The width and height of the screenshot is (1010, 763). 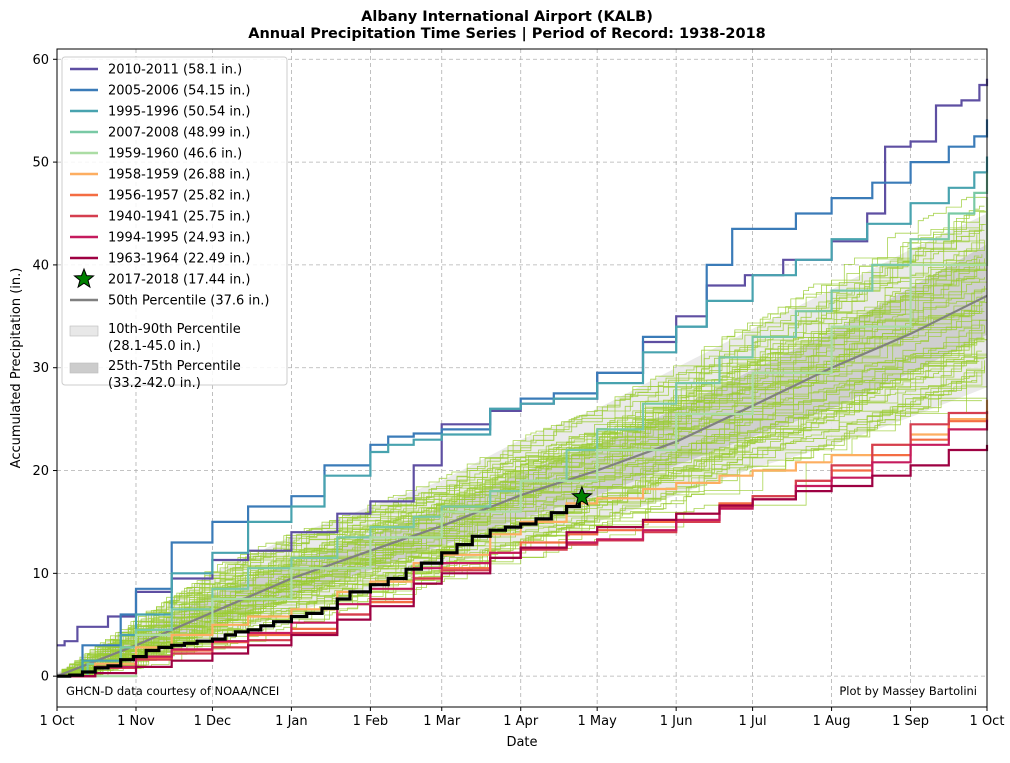 What do you see at coordinates (213, 721) in the screenshot?
I see `x-tick-label: 1 Dec` at bounding box center [213, 721].